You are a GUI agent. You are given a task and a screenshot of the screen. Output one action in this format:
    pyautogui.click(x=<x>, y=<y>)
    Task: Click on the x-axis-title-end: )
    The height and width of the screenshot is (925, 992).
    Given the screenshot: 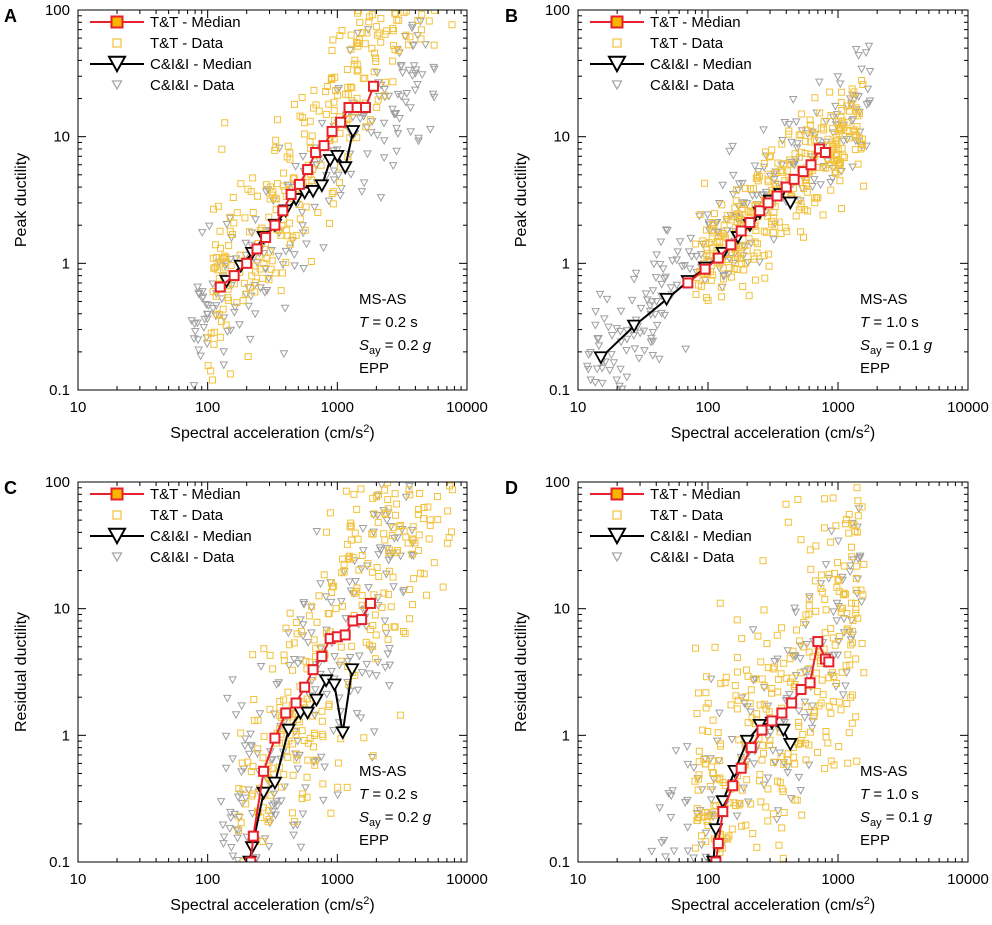 What is the action you would take?
    pyautogui.click(x=872, y=433)
    